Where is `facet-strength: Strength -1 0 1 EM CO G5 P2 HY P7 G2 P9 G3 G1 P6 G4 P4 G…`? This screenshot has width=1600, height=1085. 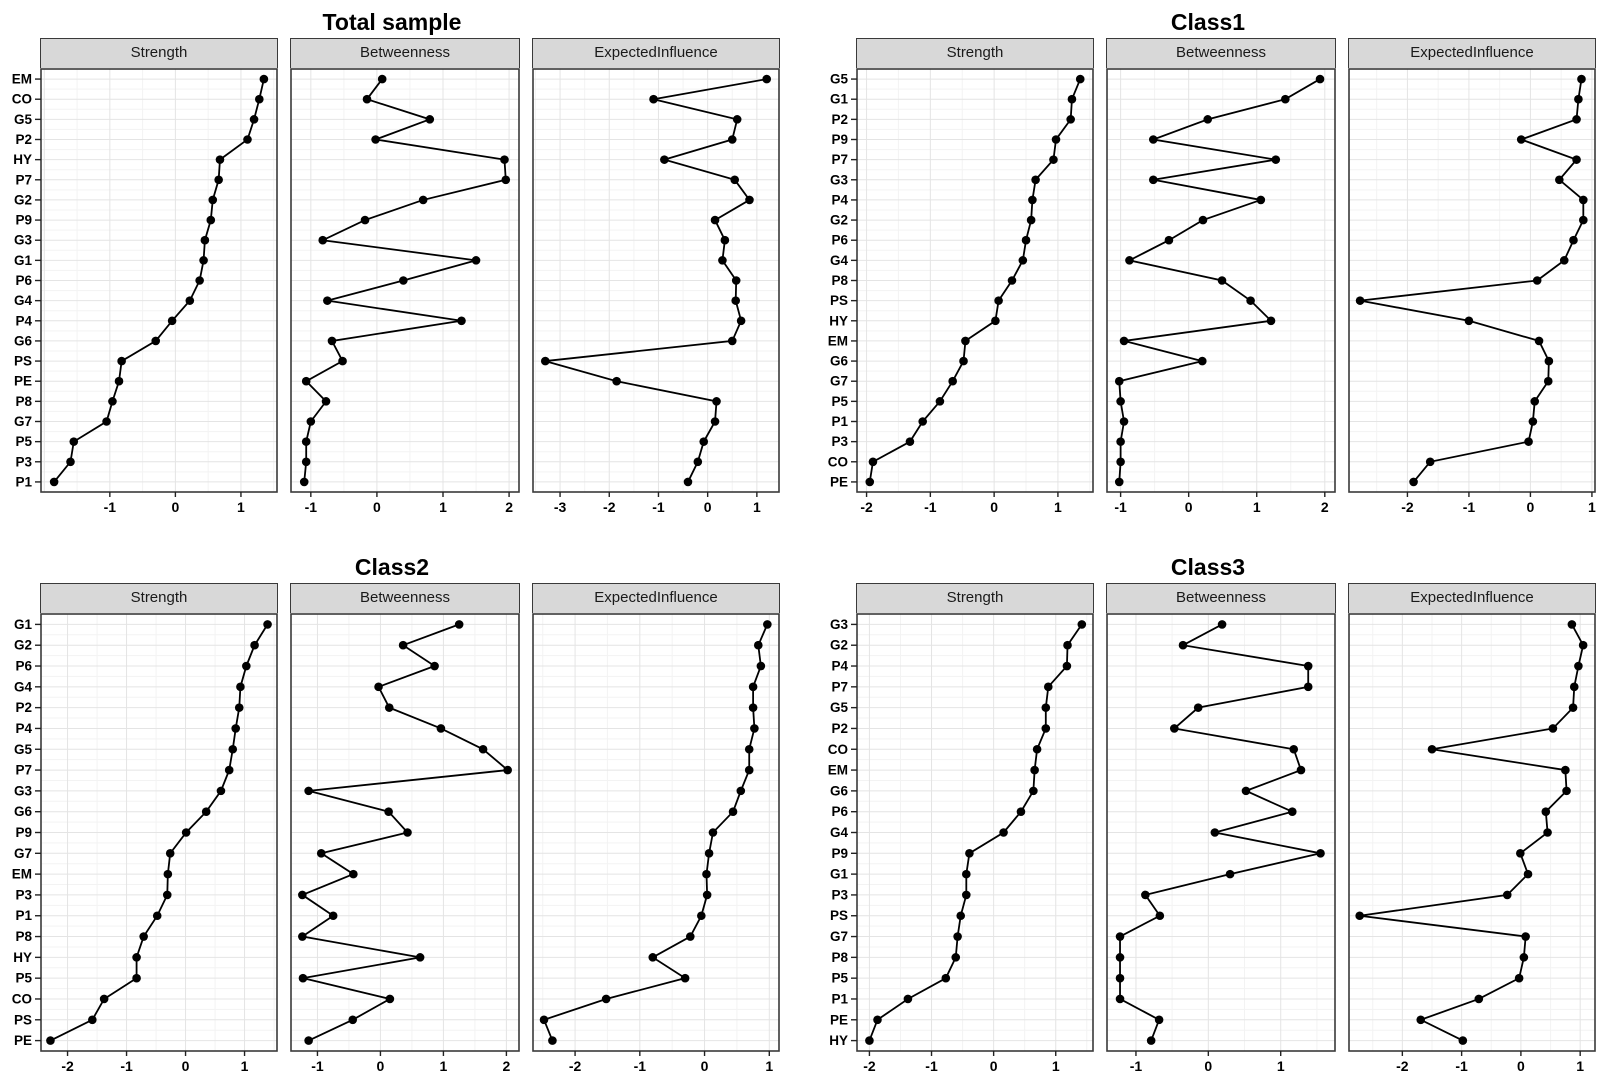 facet-strength: Strength -1 0 1 EM CO G5 P2 HY P7 G2 P9 G3 G1 P6 G4 P4 G… is located at coordinates (141, 278).